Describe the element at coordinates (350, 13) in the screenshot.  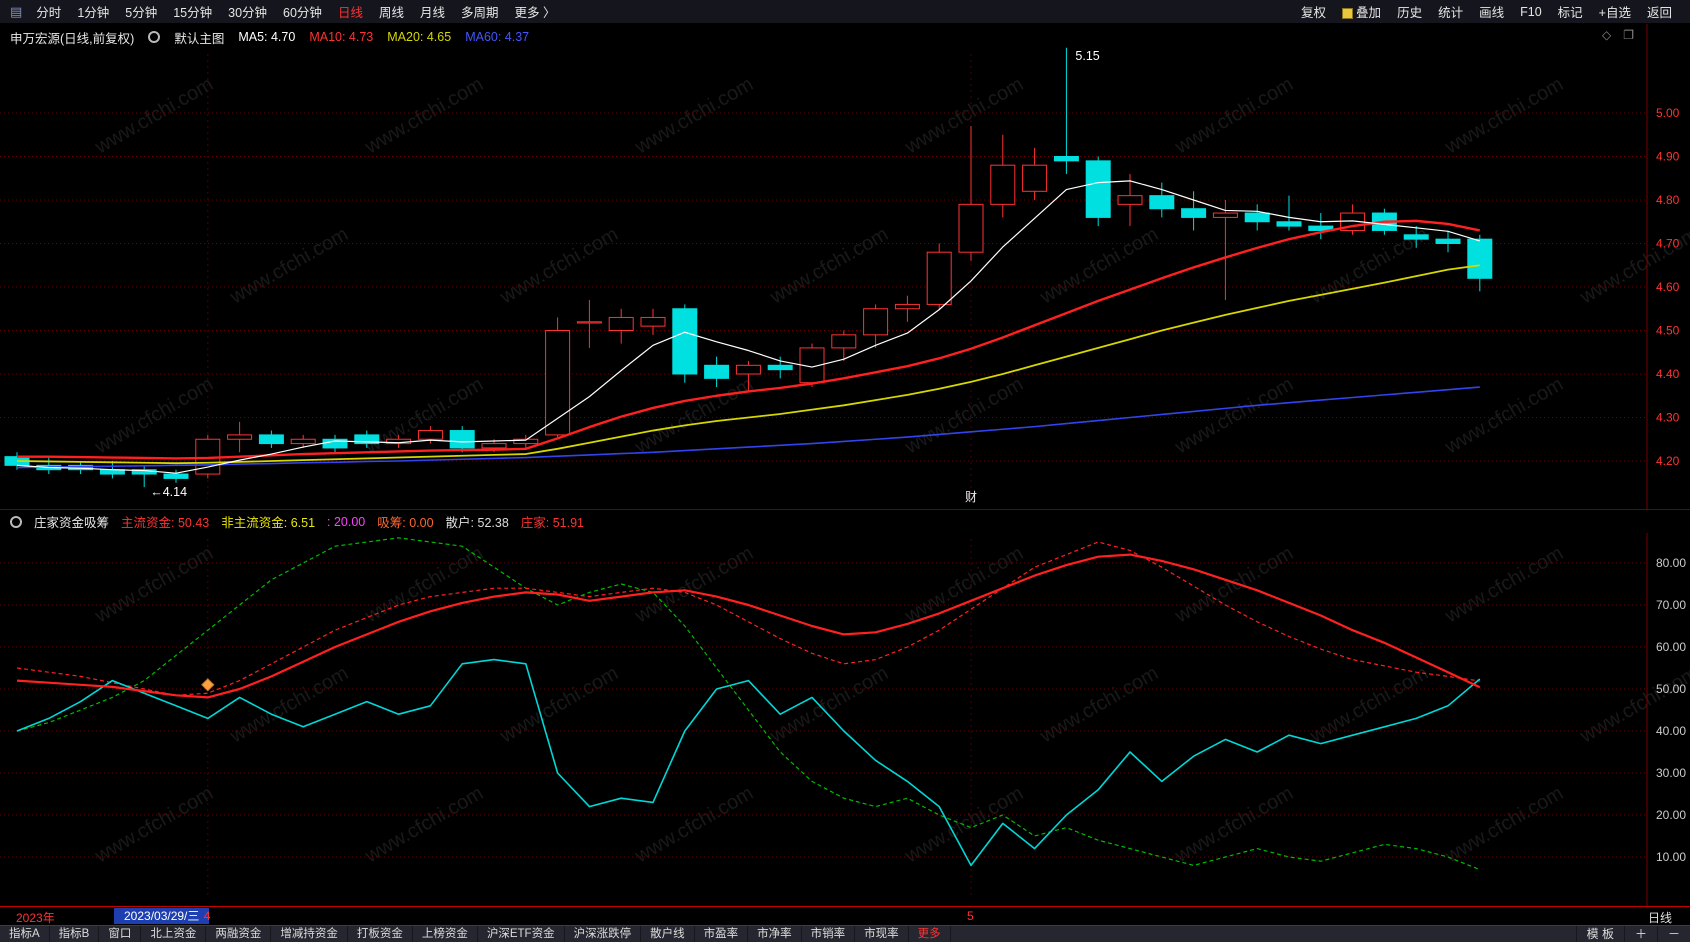
I see `period-tab-daily: 日线` at that location.